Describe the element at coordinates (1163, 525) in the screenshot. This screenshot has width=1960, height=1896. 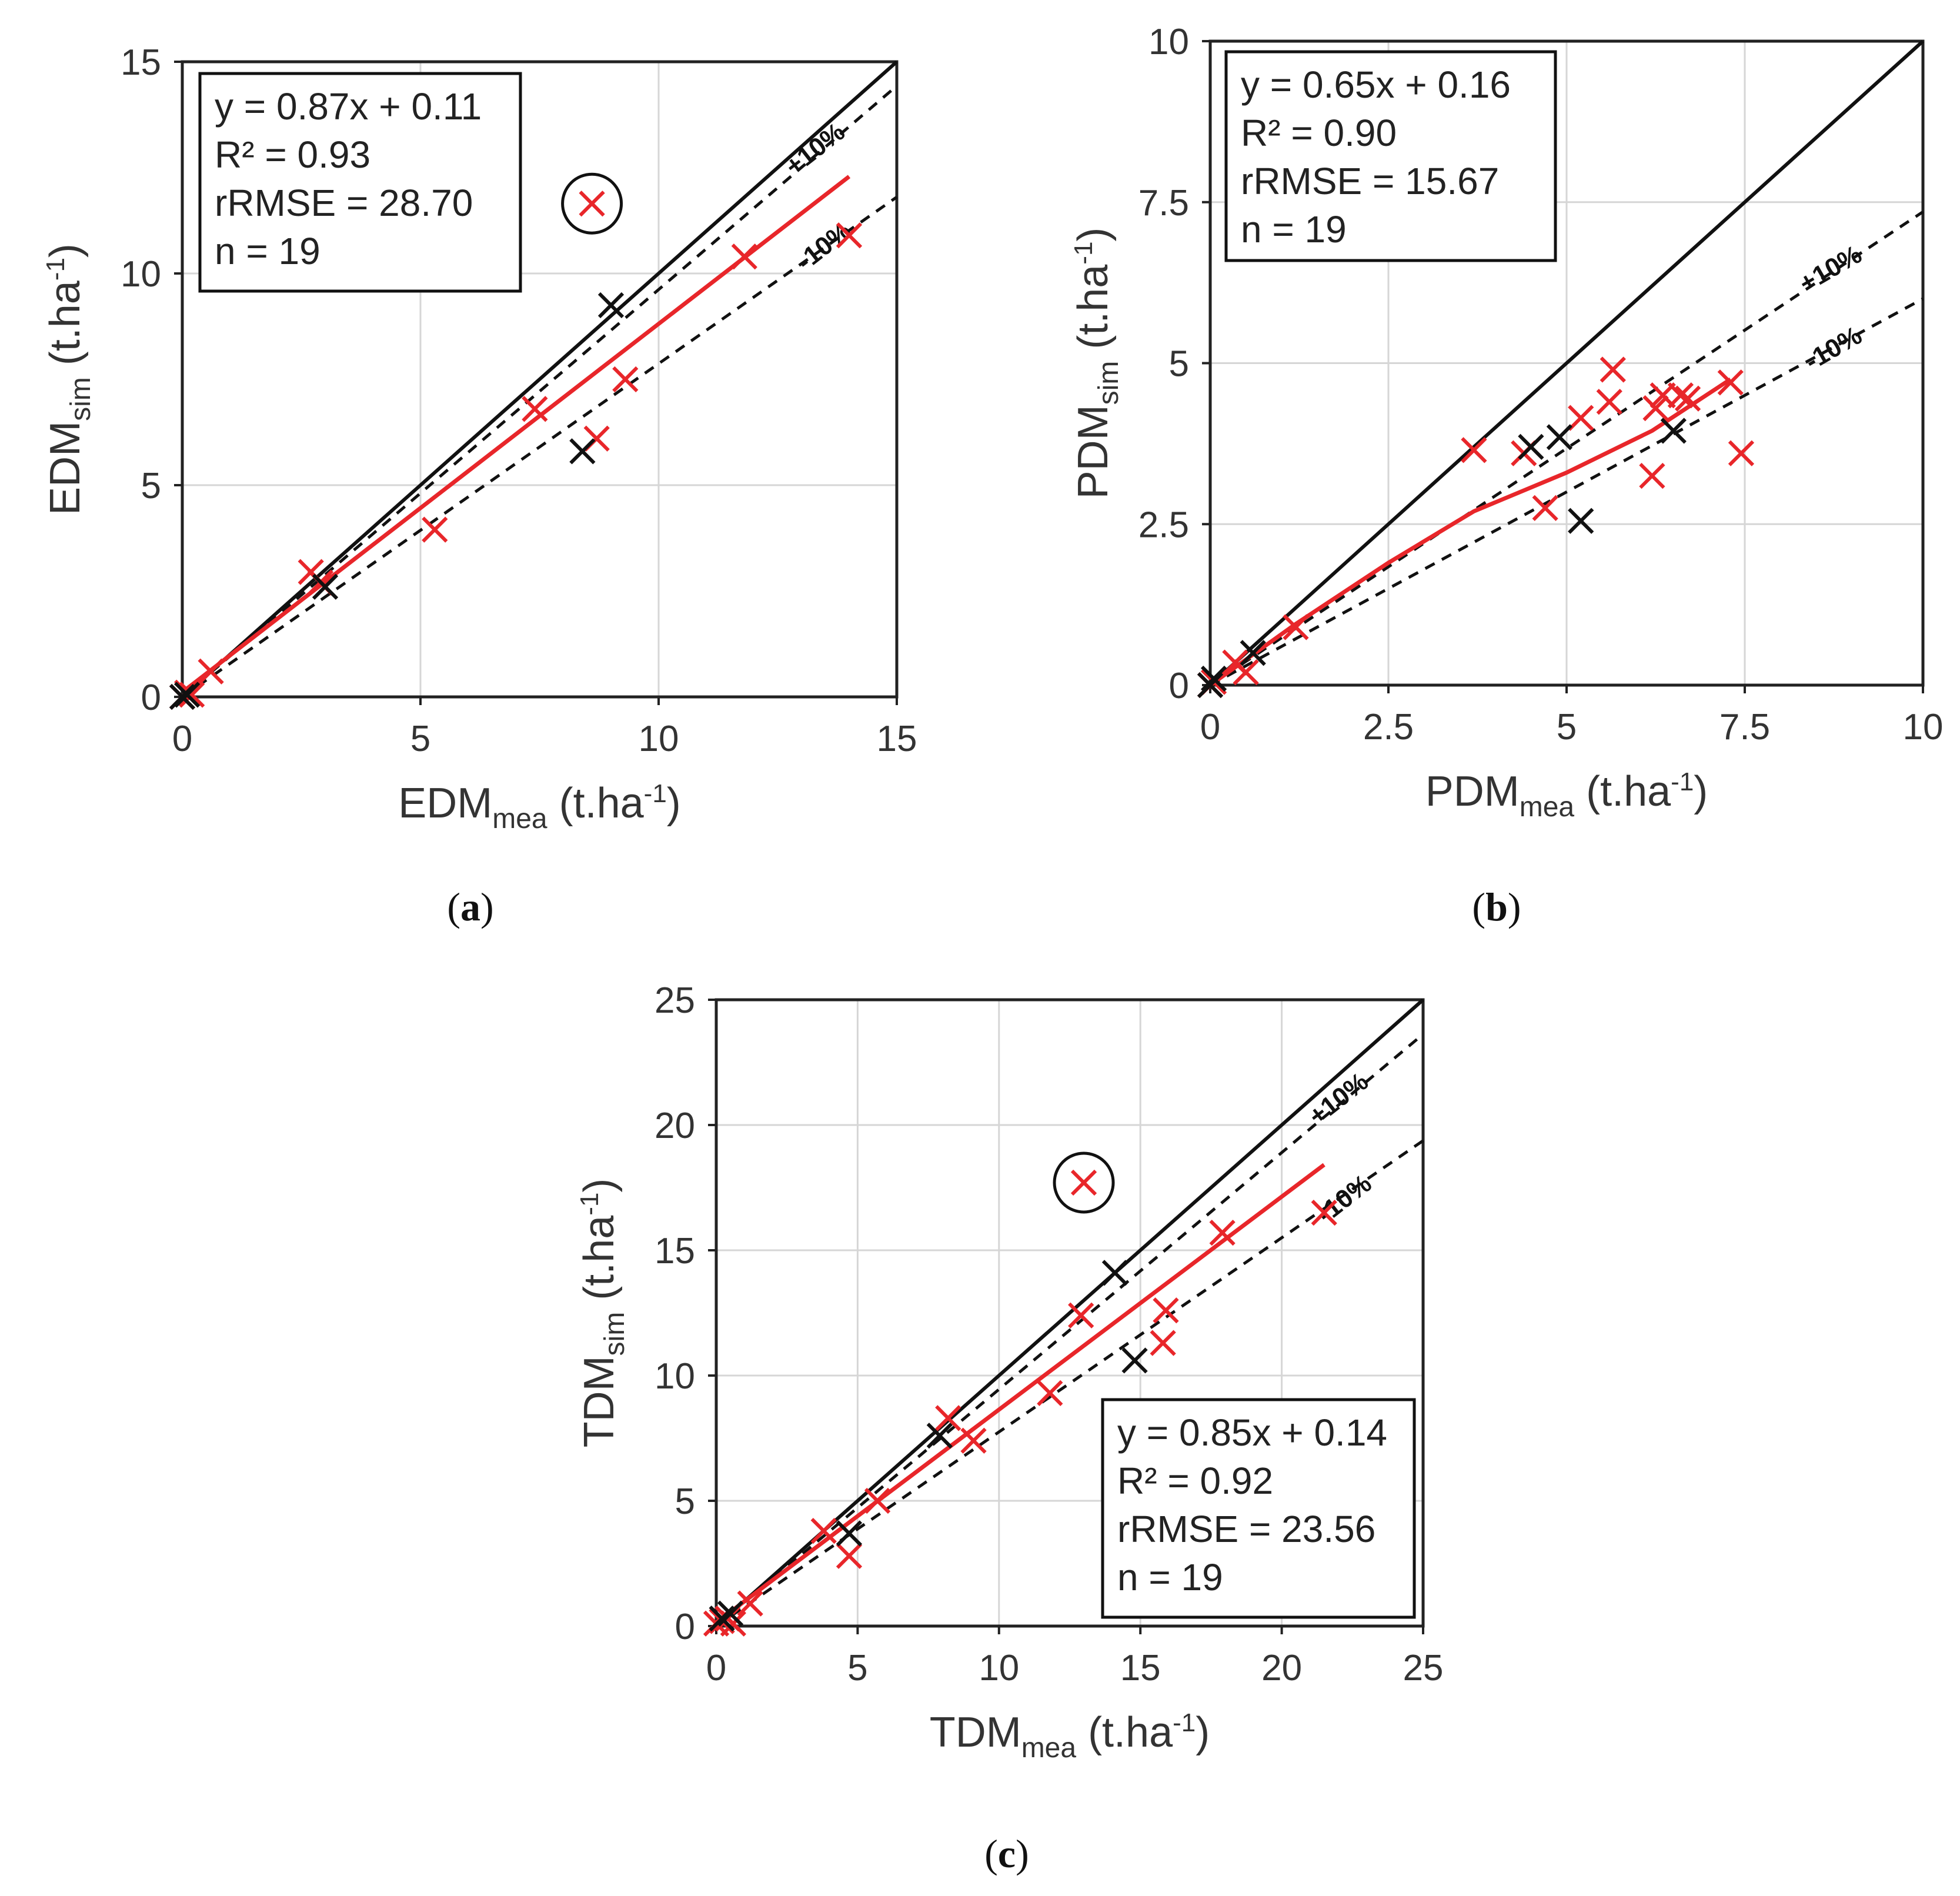
I see `y-tick-label: 2.5` at that location.